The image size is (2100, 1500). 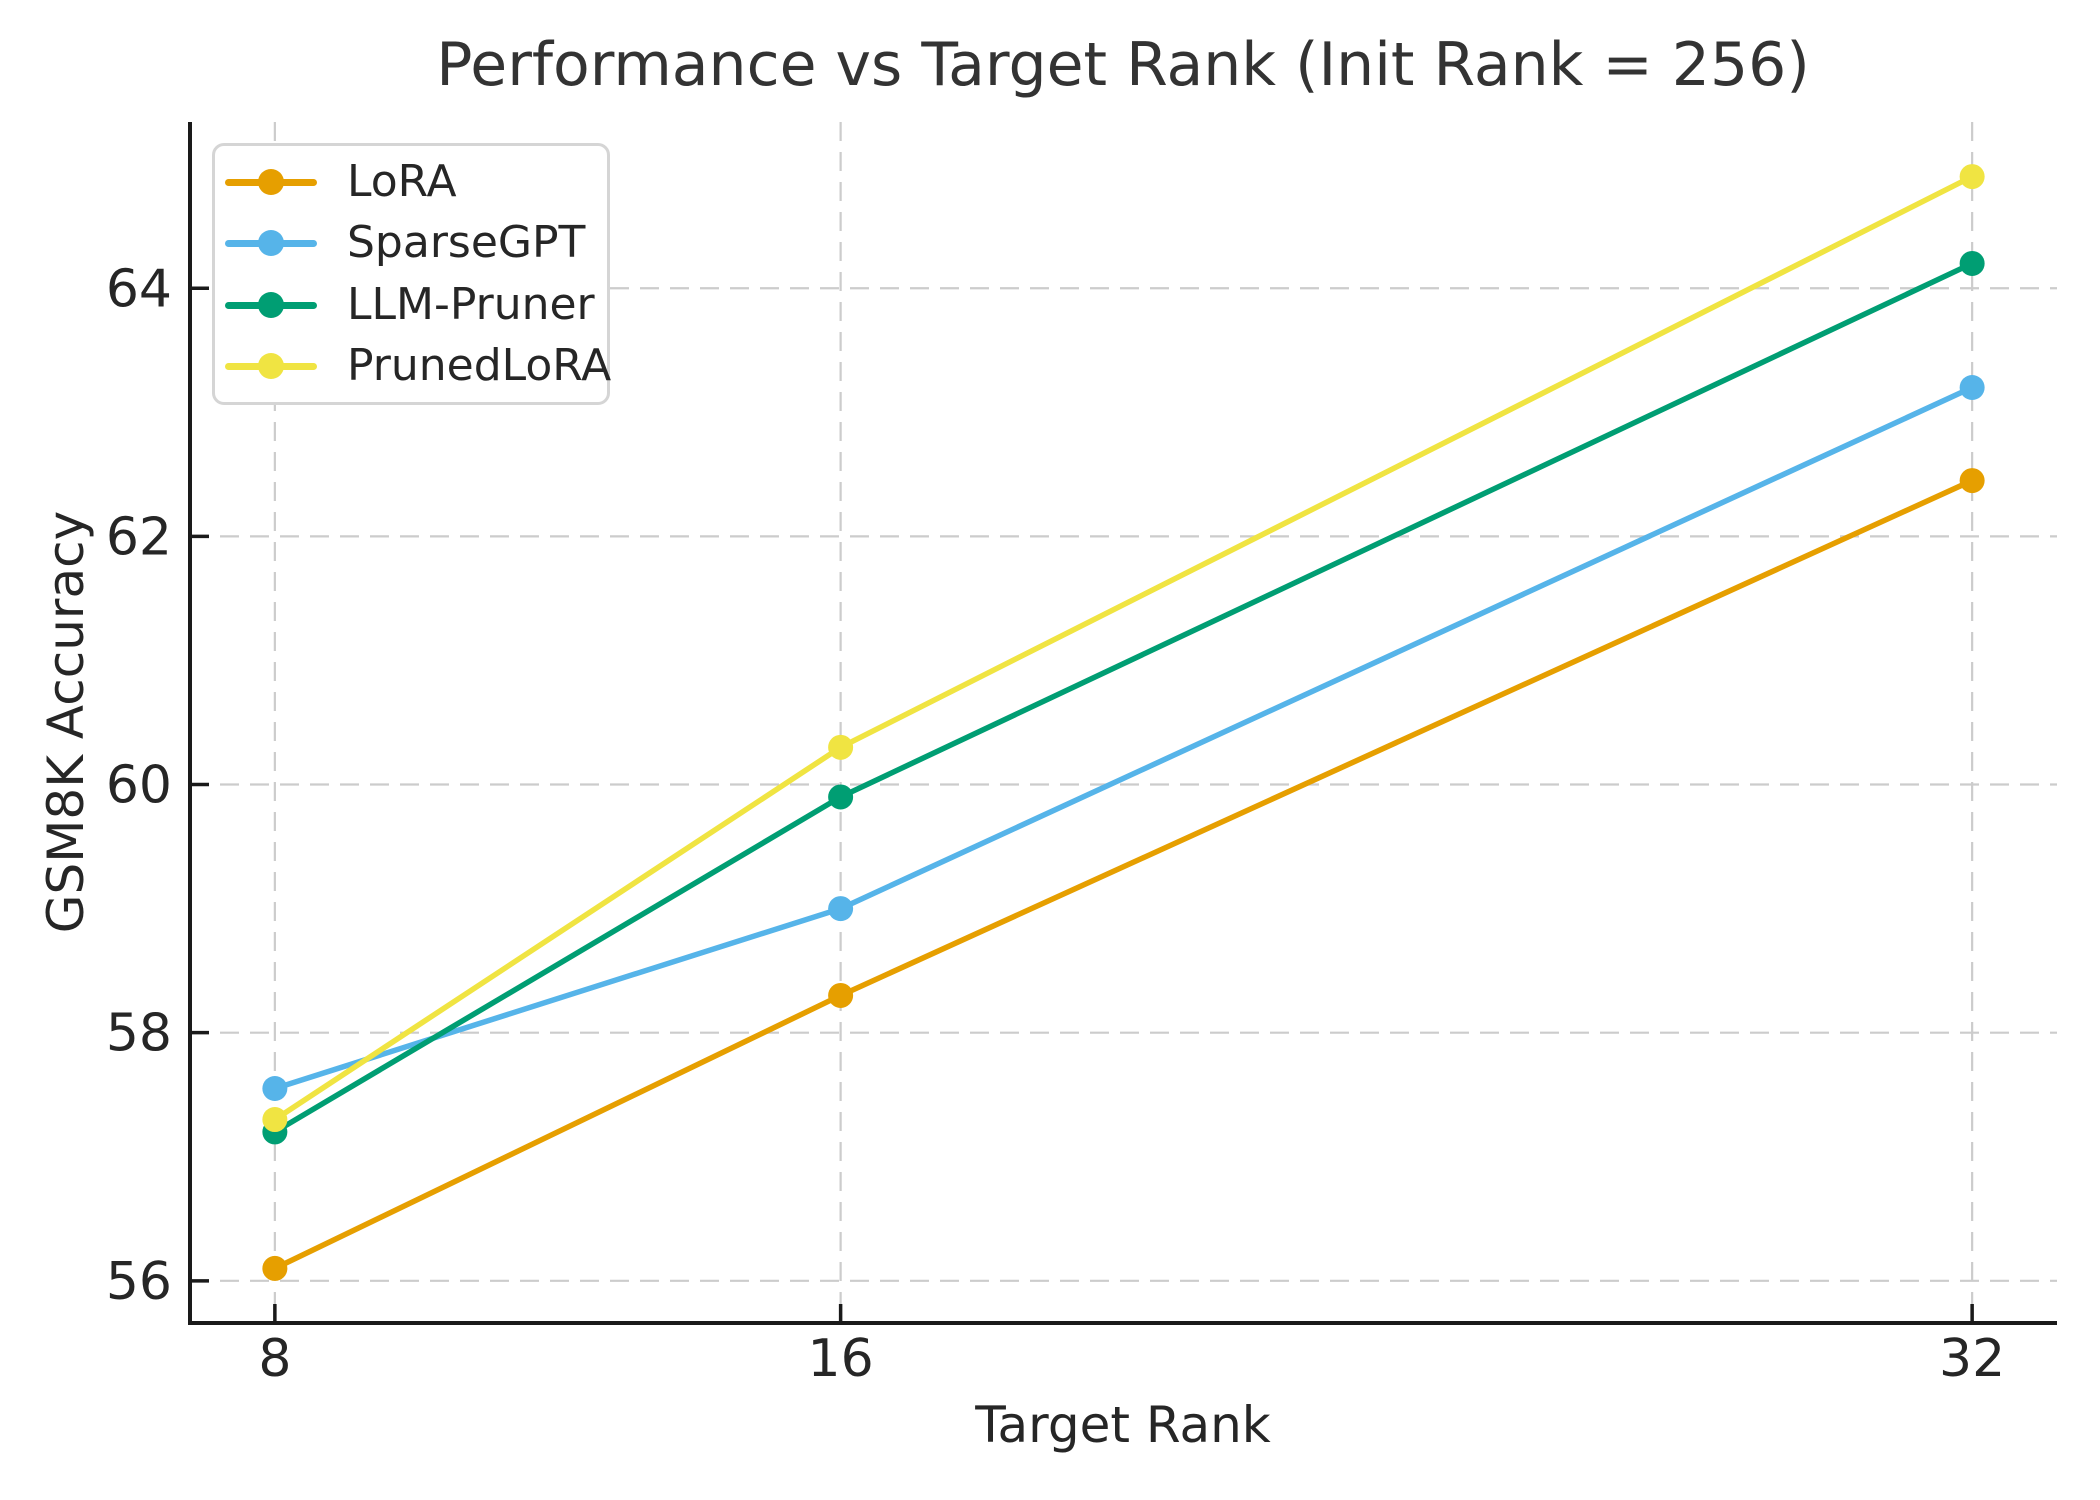 I want to click on legend-swatch-llm-pruner, so click(x=271, y=304).